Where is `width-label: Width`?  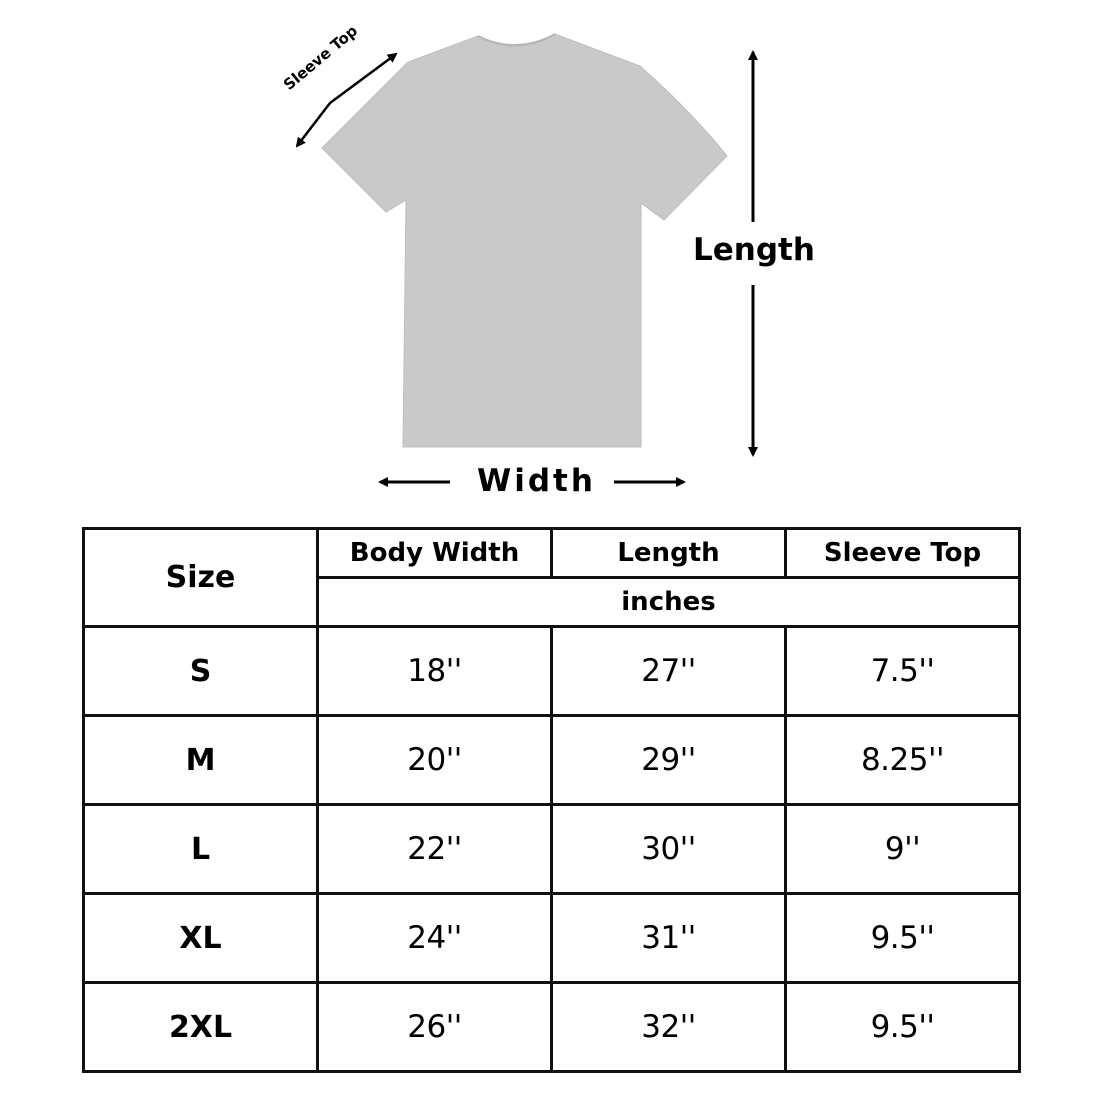
width-label: Width is located at coordinates (536, 481).